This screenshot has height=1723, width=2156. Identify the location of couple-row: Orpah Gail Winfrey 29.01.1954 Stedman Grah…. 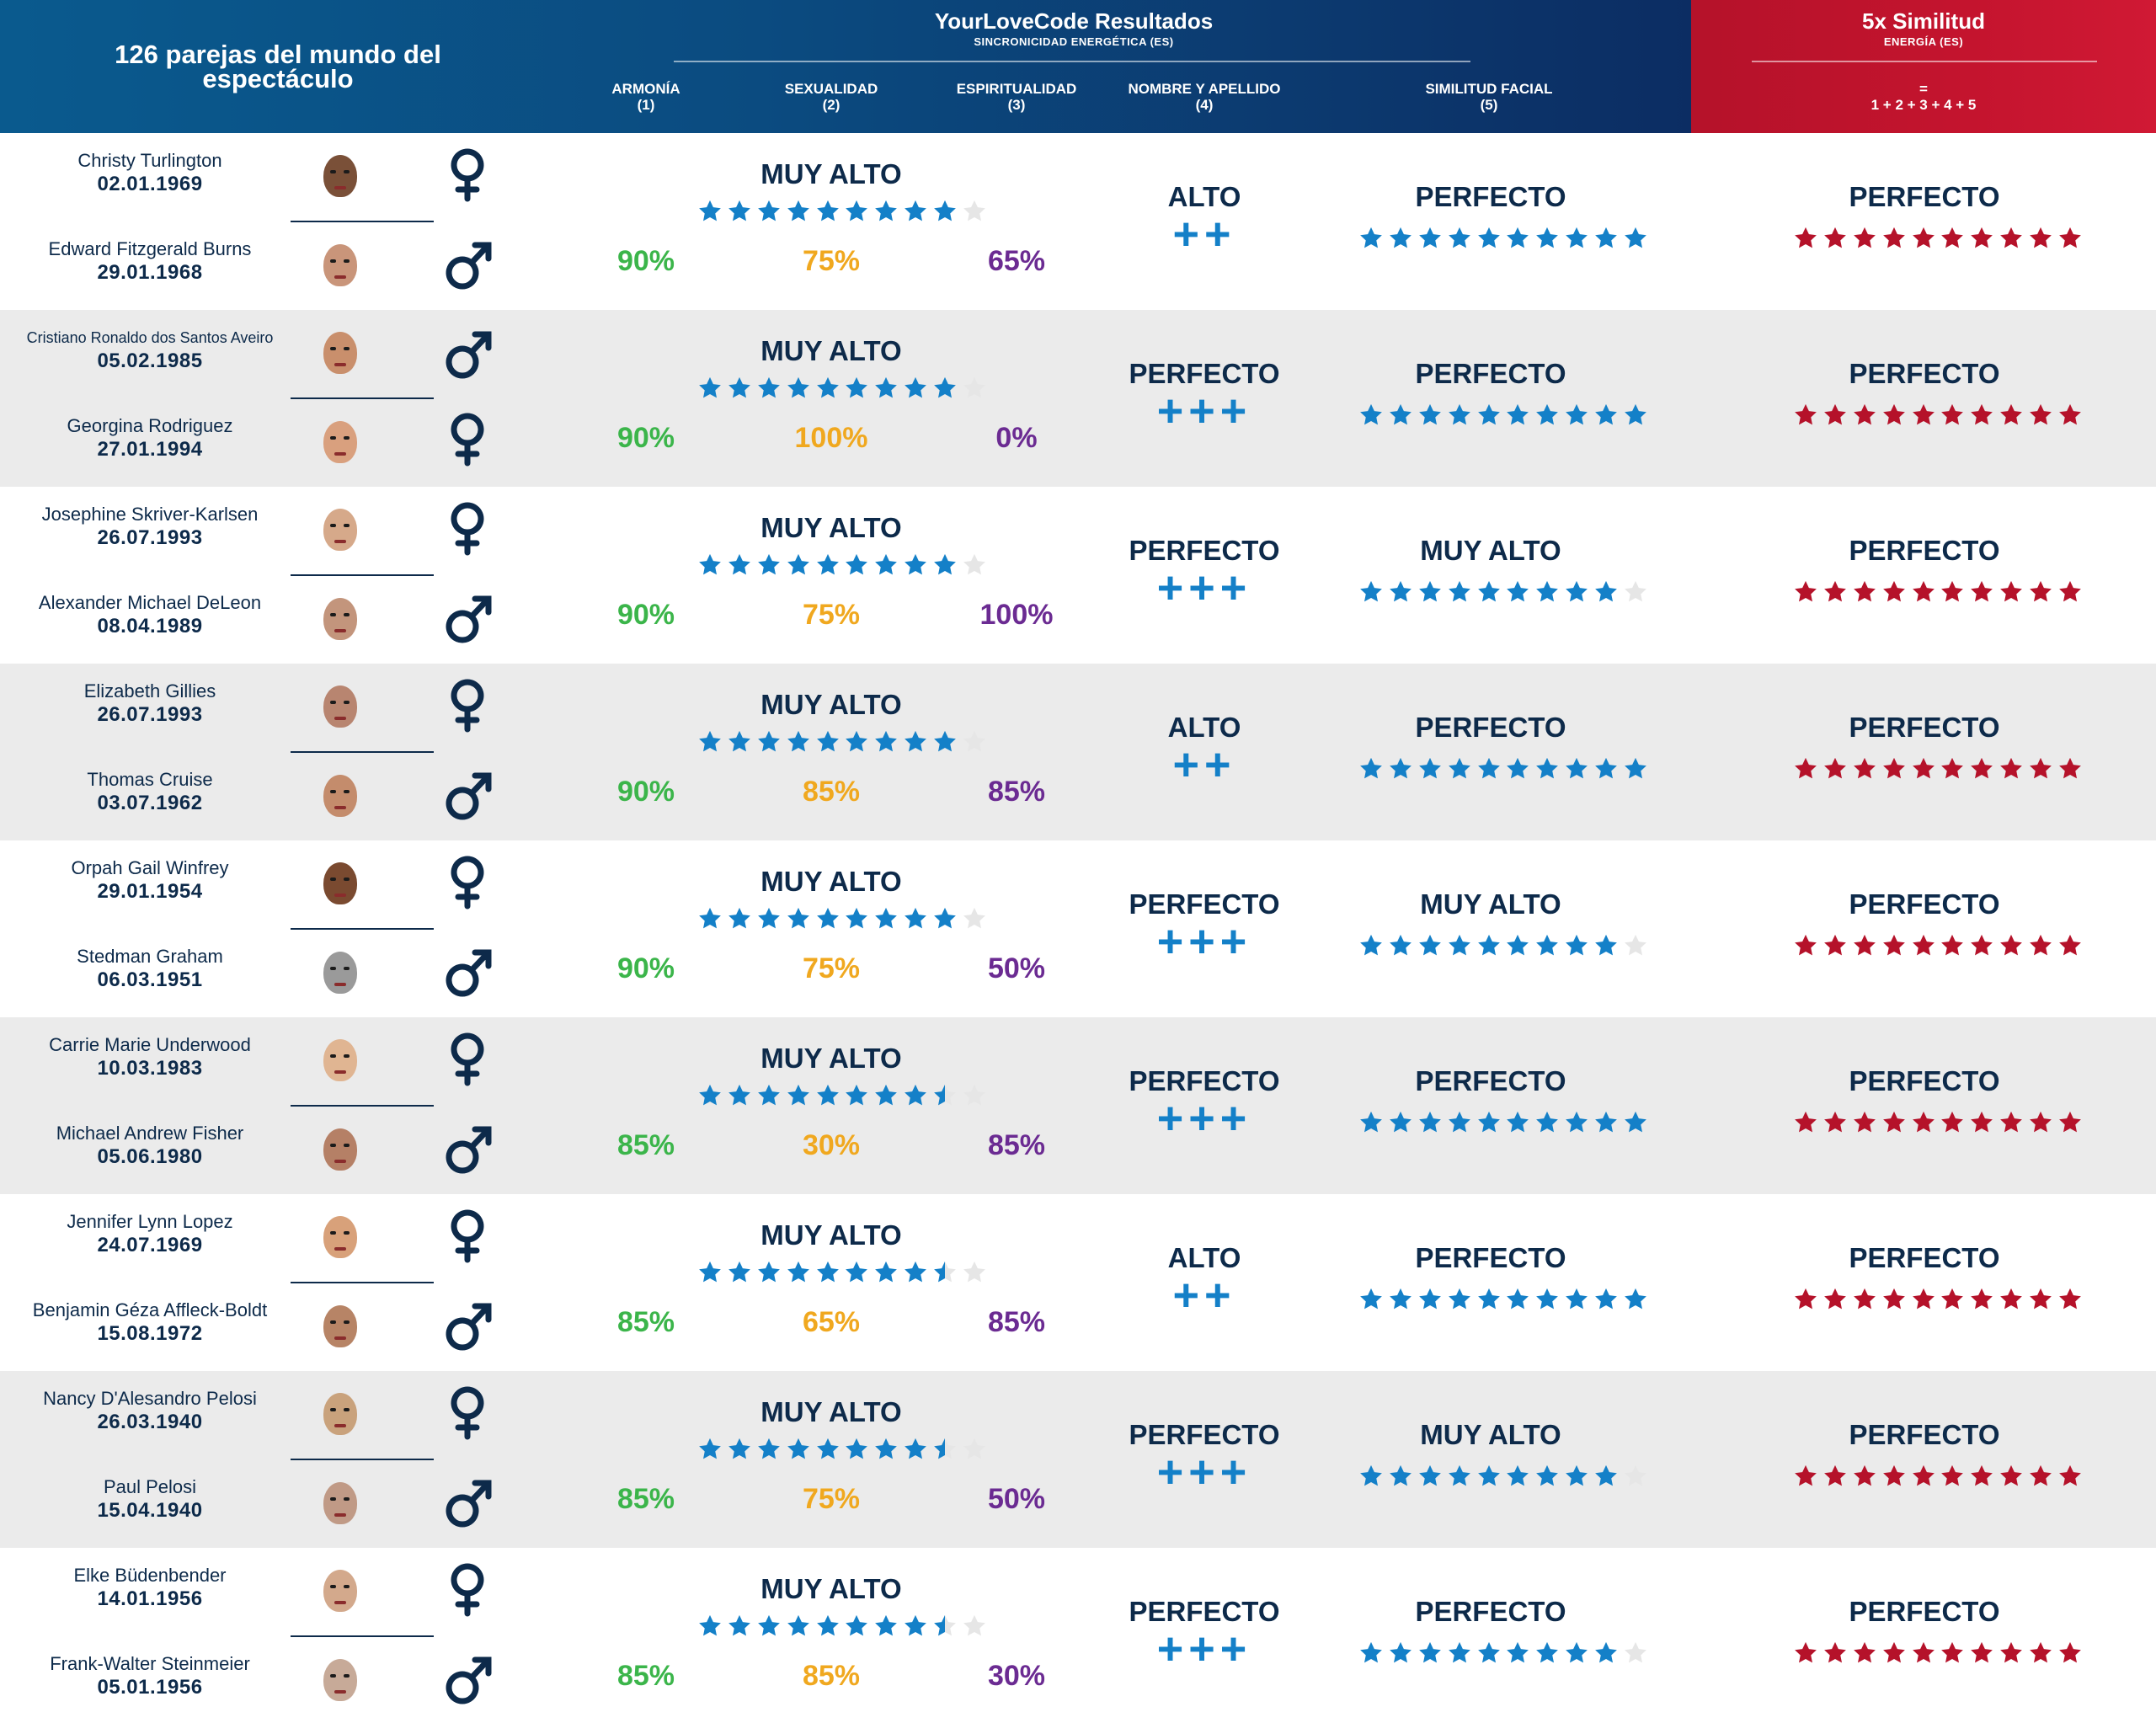
(1078, 929).